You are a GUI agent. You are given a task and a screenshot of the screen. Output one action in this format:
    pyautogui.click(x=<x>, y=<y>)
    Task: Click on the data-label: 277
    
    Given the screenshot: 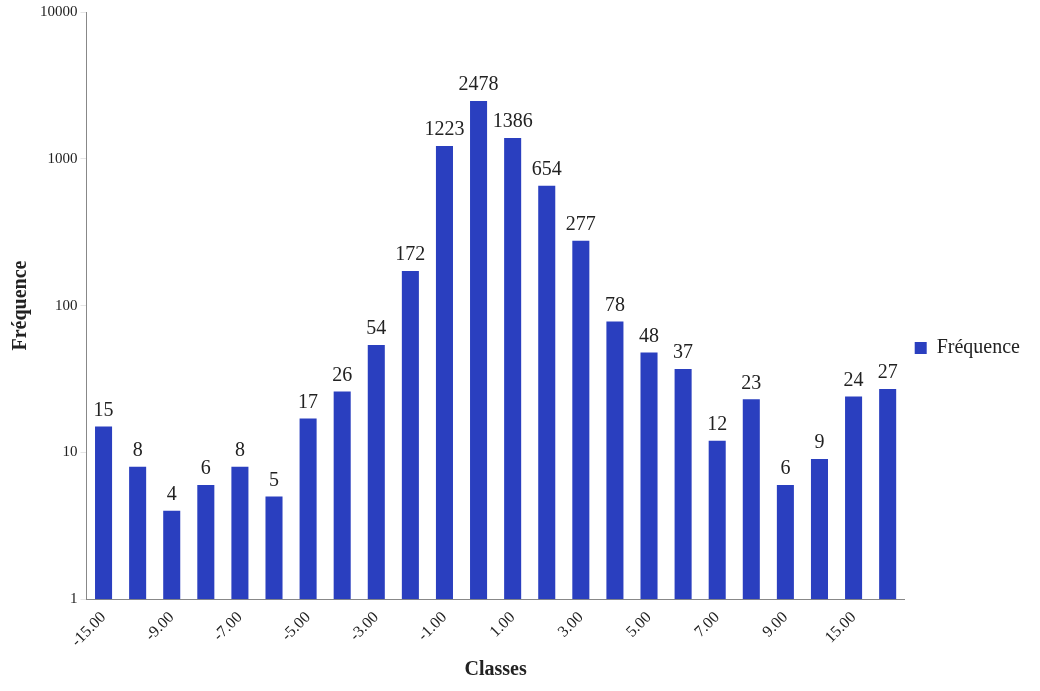 What is the action you would take?
    pyautogui.click(x=580, y=222)
    